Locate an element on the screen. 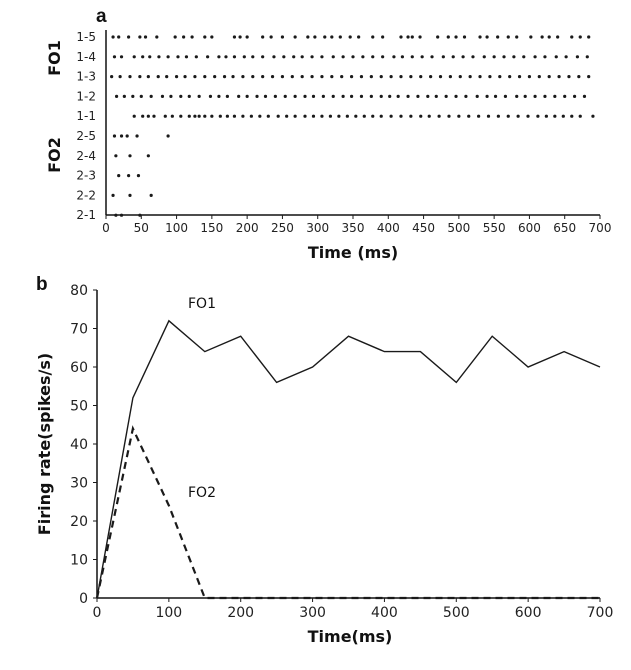 This screenshot has height=670, width=631. panel-b-y-tick-label: 0 is located at coordinates (83, 599).